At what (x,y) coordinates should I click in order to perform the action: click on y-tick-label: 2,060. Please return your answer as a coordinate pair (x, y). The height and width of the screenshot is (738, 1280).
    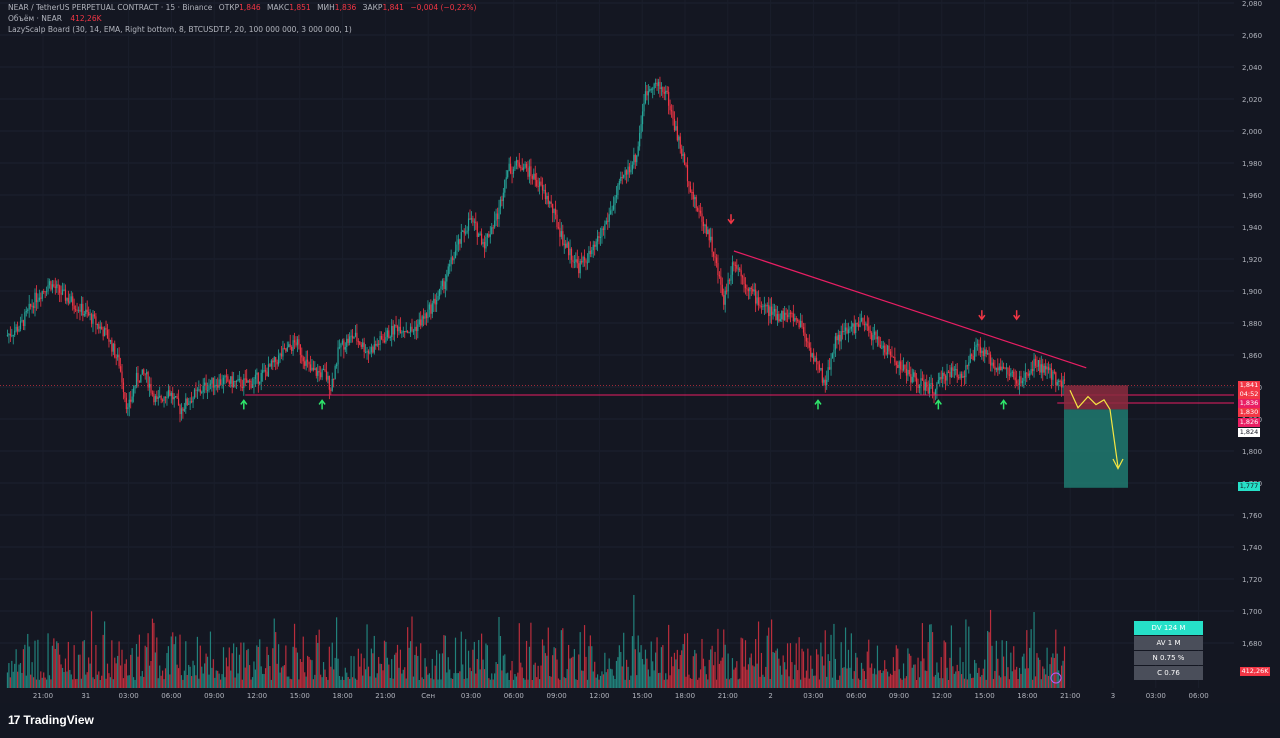
    Looking at the image, I should click on (1252, 36).